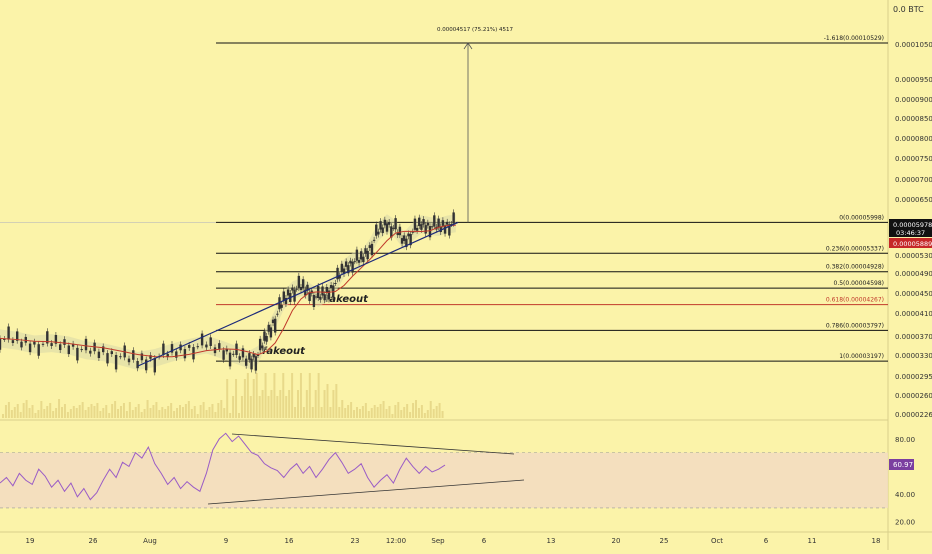  What do you see at coordinates (355, 541) in the screenshot?
I see `time-tick-label: 23` at bounding box center [355, 541].